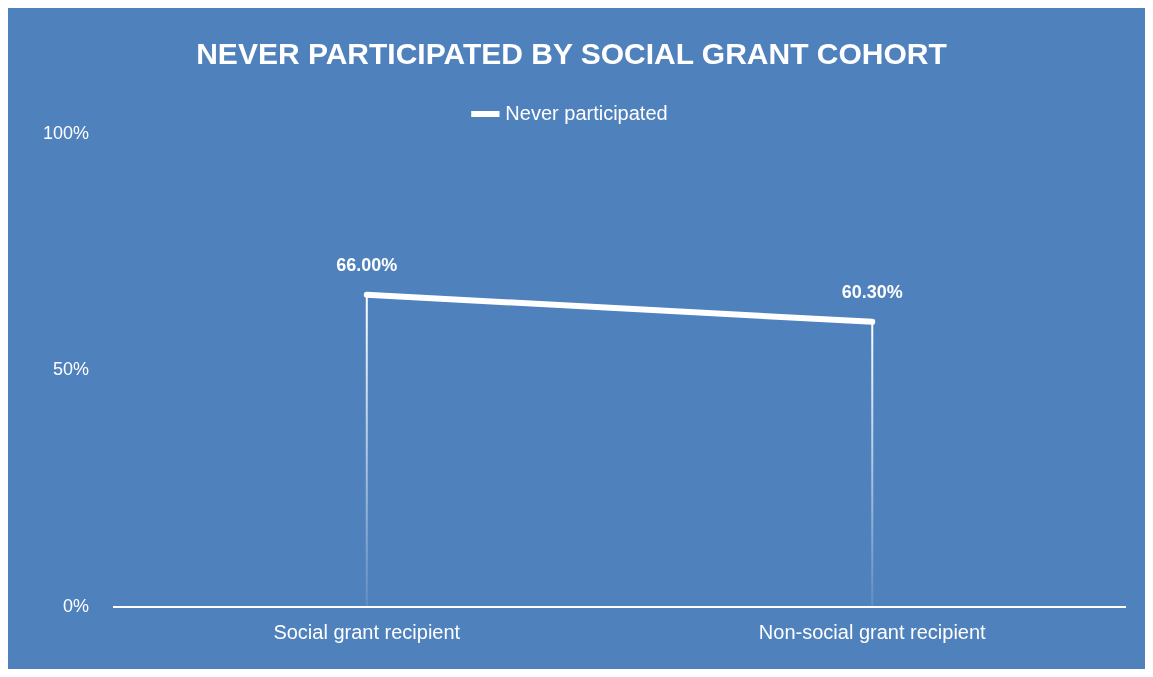  Describe the element at coordinates (571, 54) in the screenshot. I see `chart-title: NEVER PARTICIPATED BY SOCIAL GRANT COHORT` at that location.